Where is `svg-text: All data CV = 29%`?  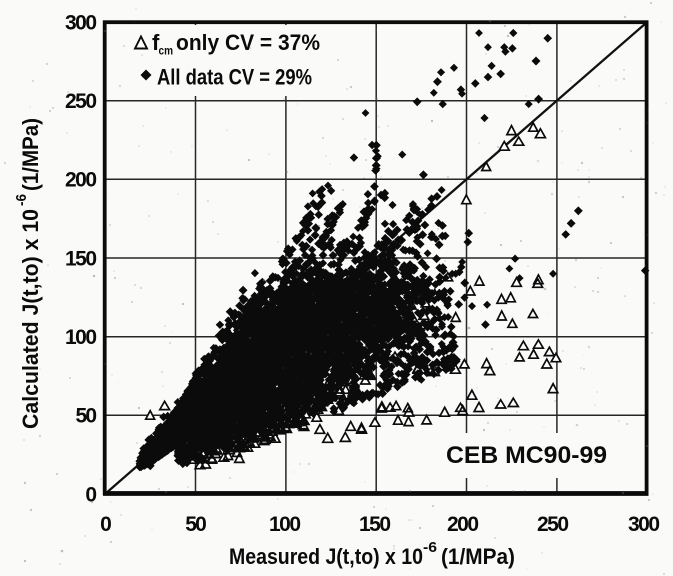
svg-text: All data CV = 29% is located at coordinates (234, 77).